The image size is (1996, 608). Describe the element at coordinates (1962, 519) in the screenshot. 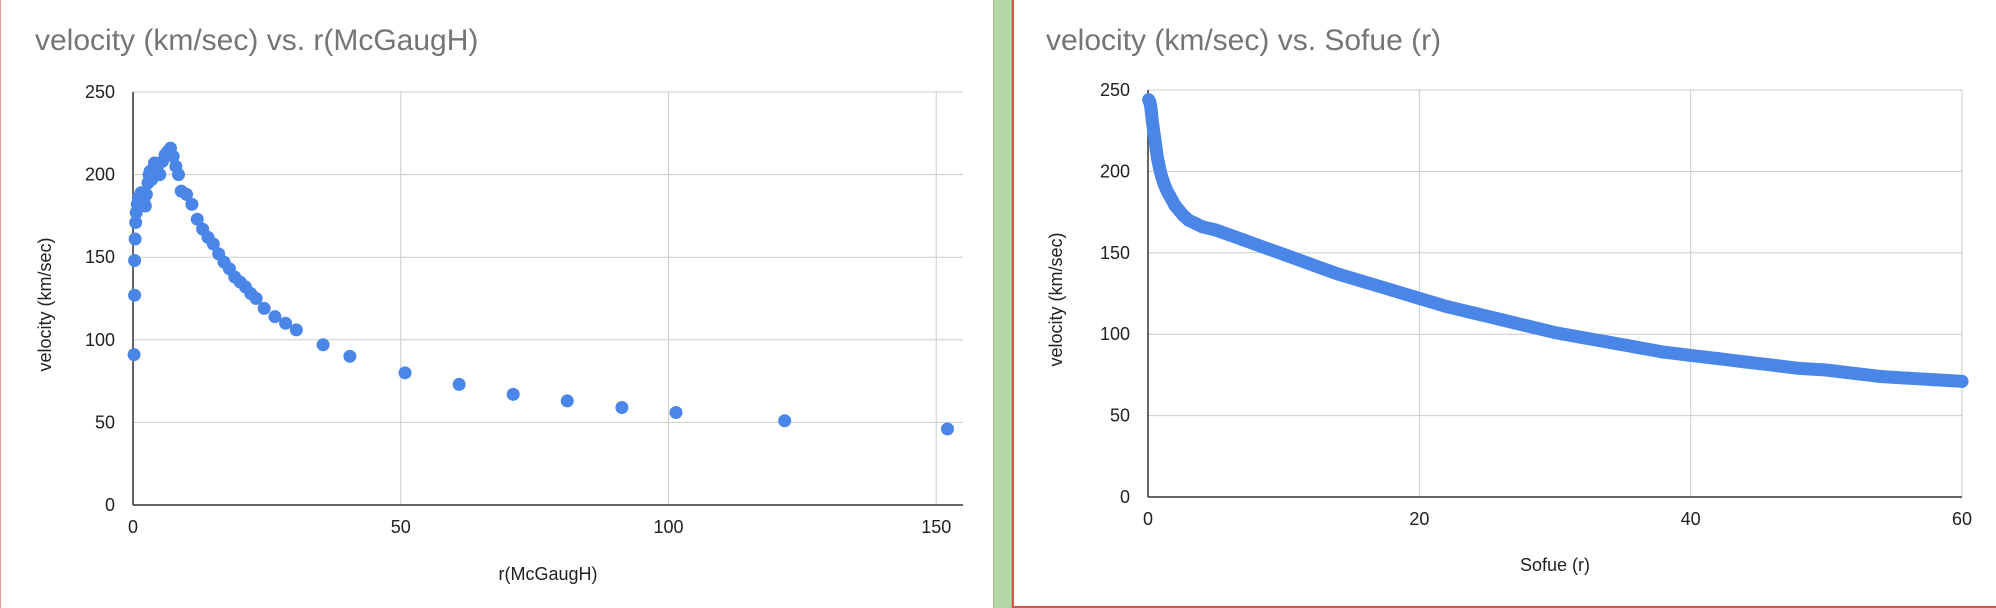

I see `x-tick-label: 60` at that location.